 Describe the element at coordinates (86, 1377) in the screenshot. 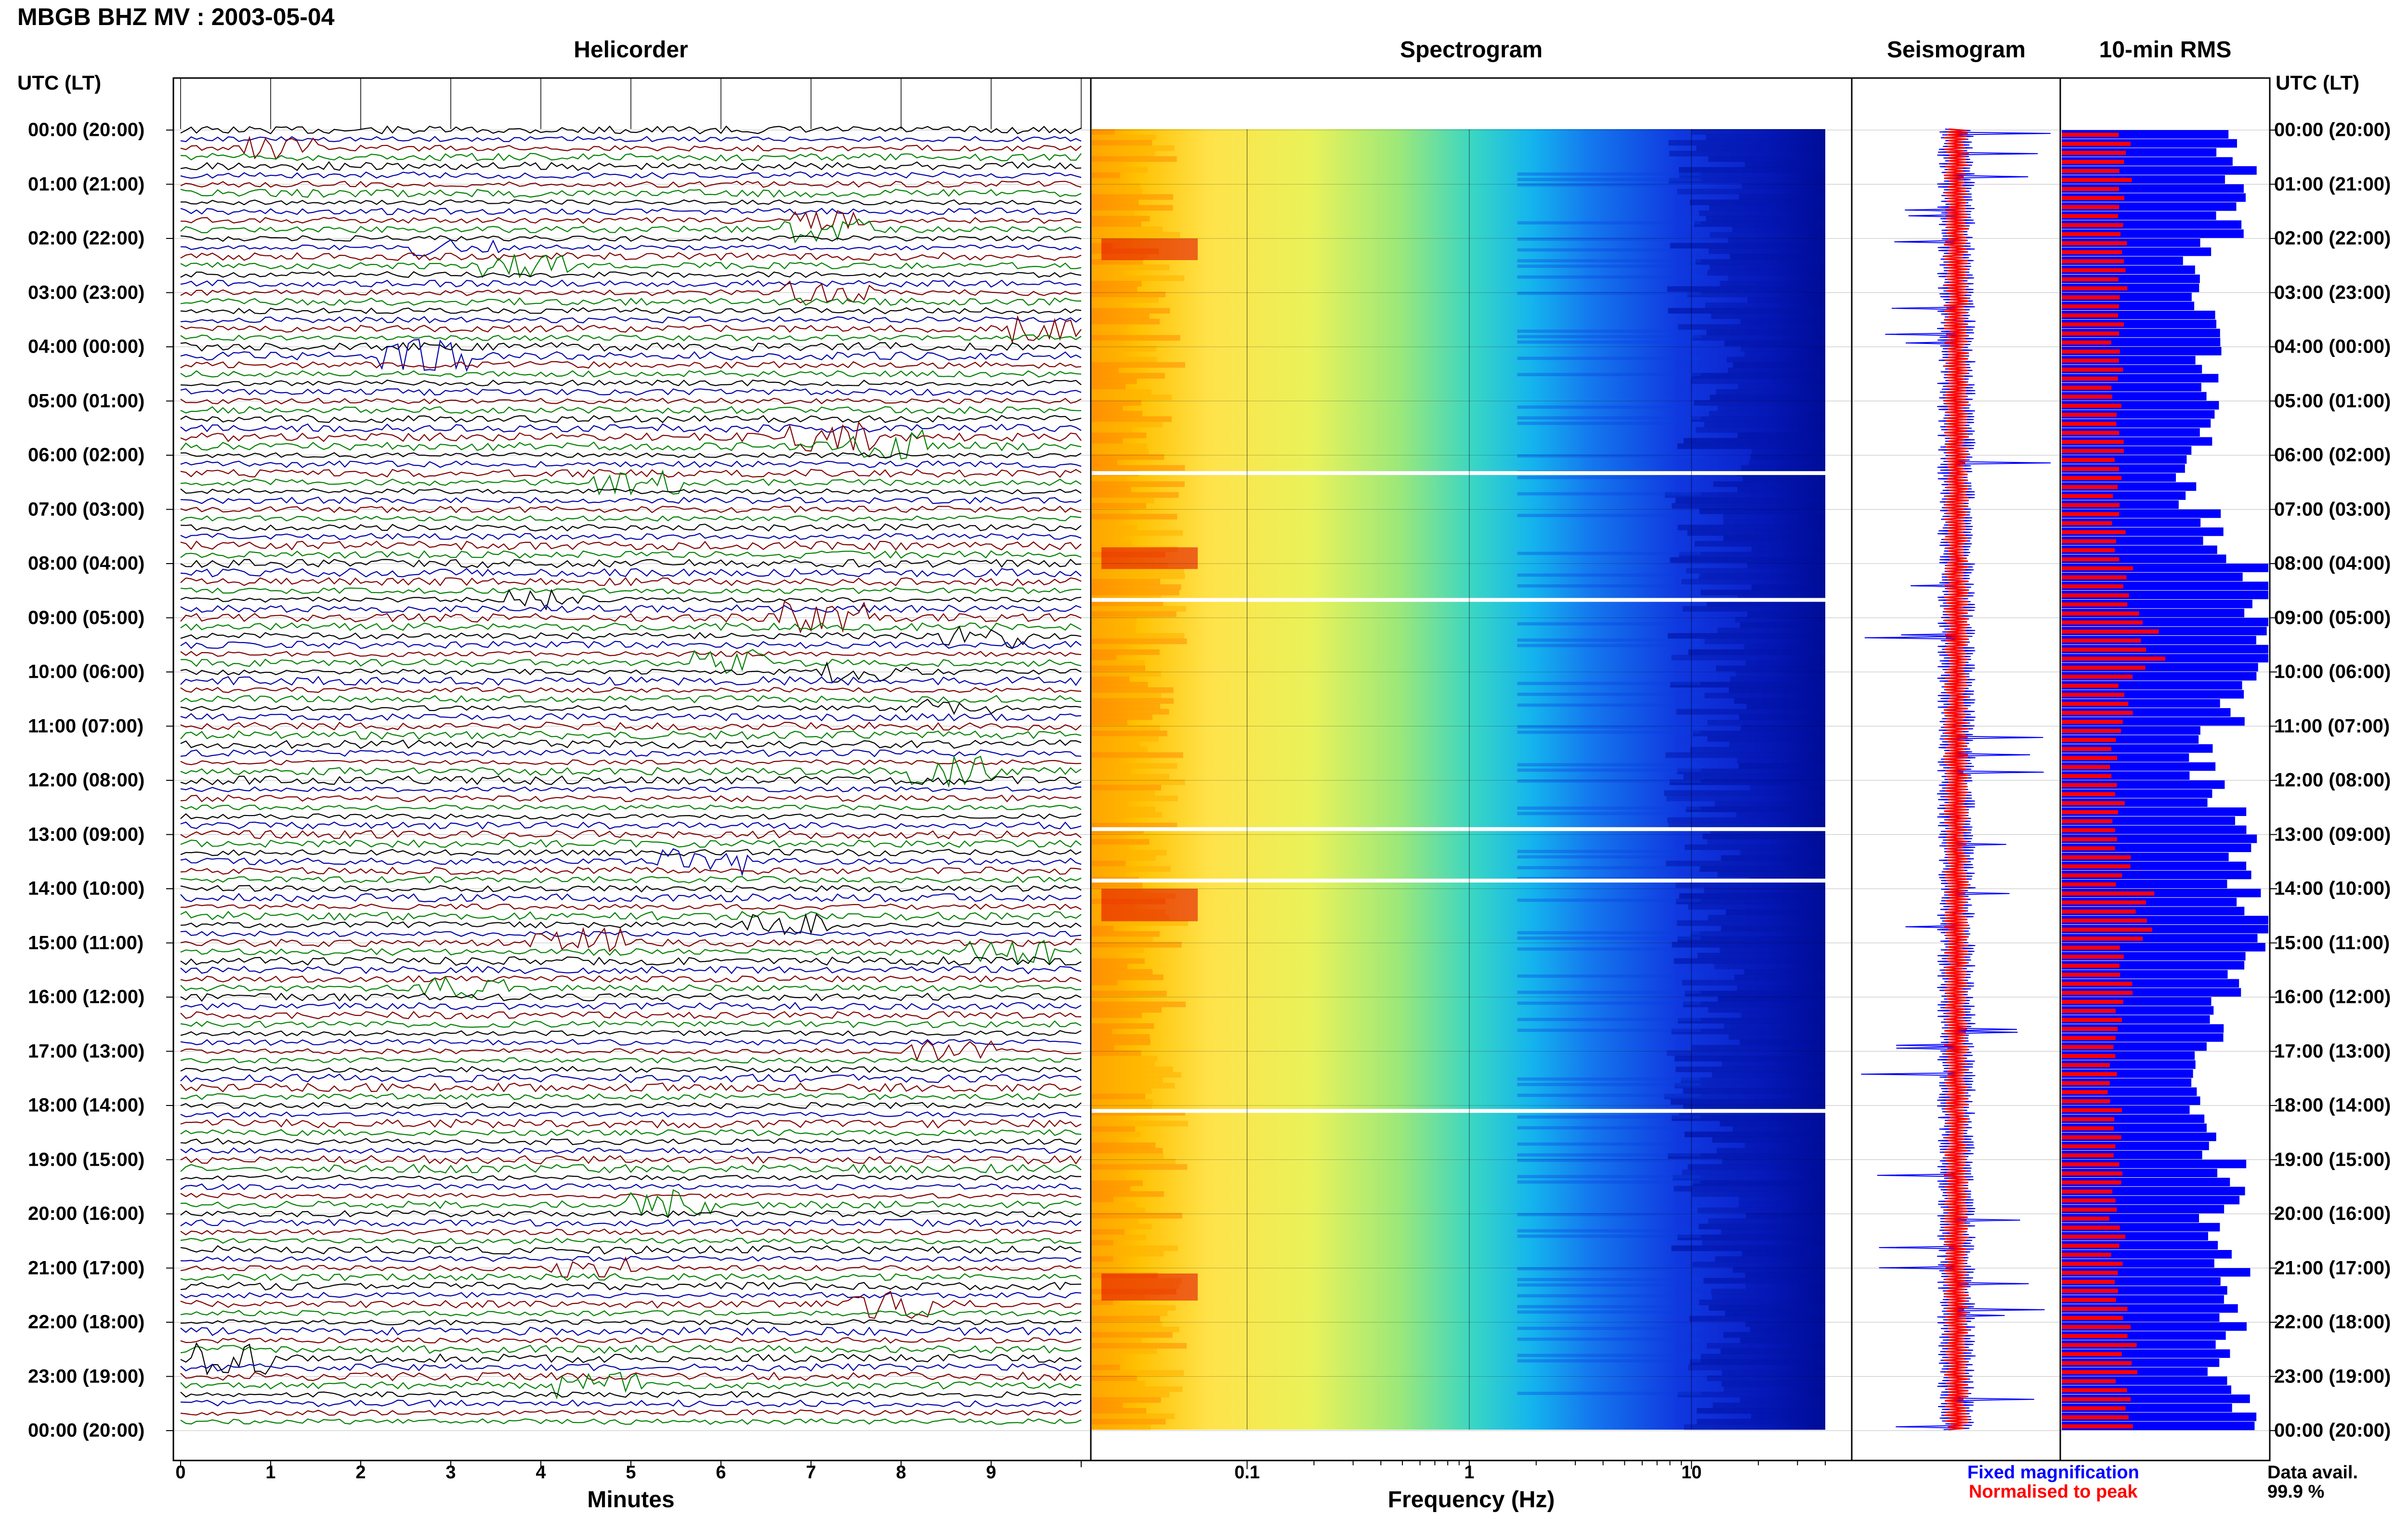

I see `time-label-left: 23:00 (19:00)` at that location.